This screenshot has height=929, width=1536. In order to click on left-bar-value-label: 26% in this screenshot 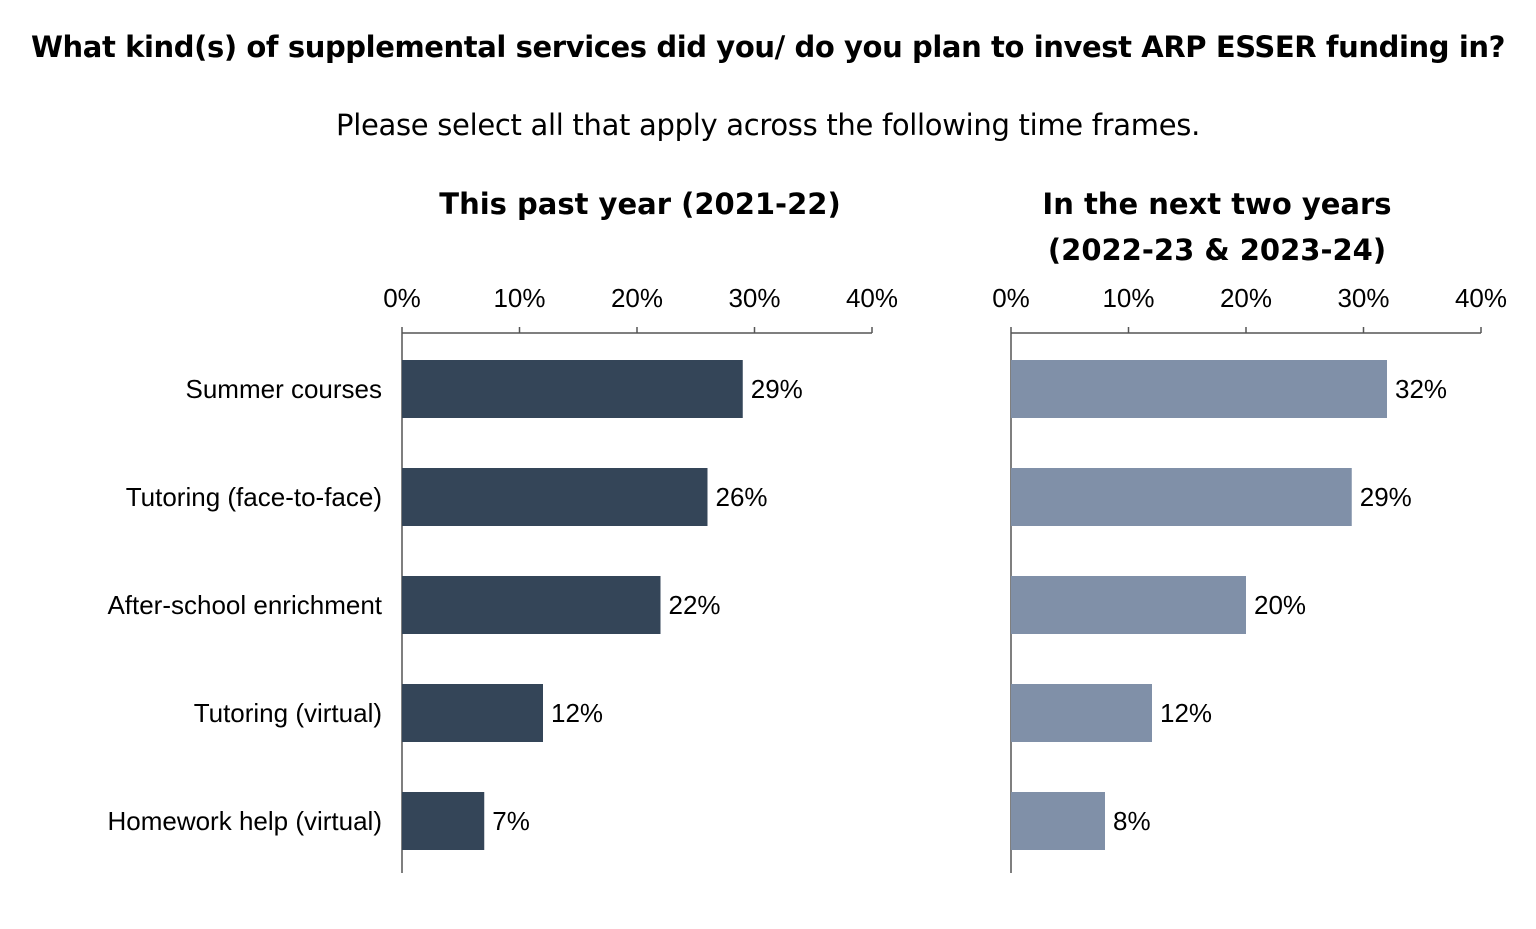, I will do `click(742, 497)`.